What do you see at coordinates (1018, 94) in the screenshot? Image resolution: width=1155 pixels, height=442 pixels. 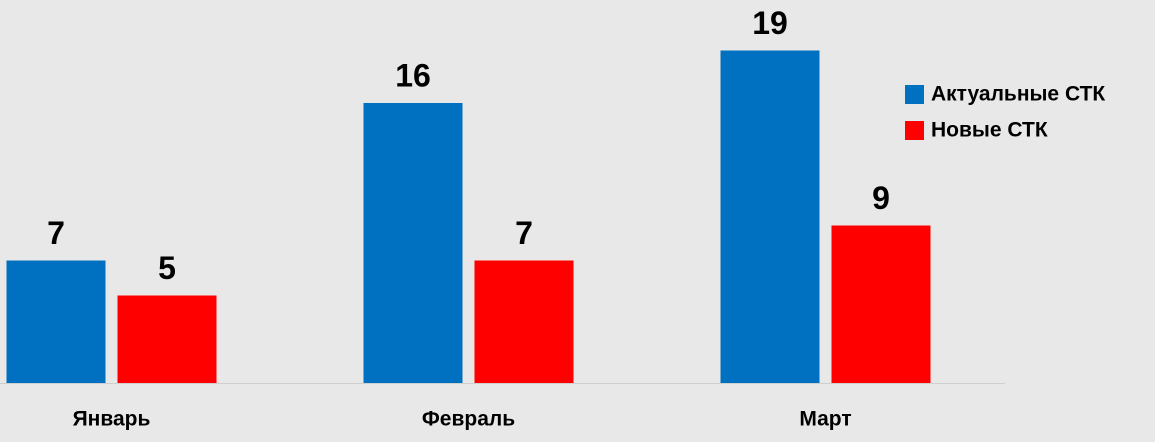 I see `legend-label: Актуальные СТК` at bounding box center [1018, 94].